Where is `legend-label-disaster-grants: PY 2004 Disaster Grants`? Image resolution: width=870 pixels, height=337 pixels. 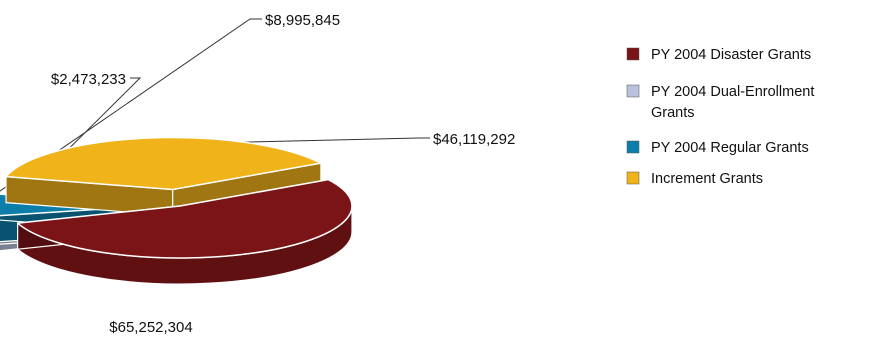
legend-label-disaster-grants: PY 2004 Disaster Grants is located at coordinates (731, 55).